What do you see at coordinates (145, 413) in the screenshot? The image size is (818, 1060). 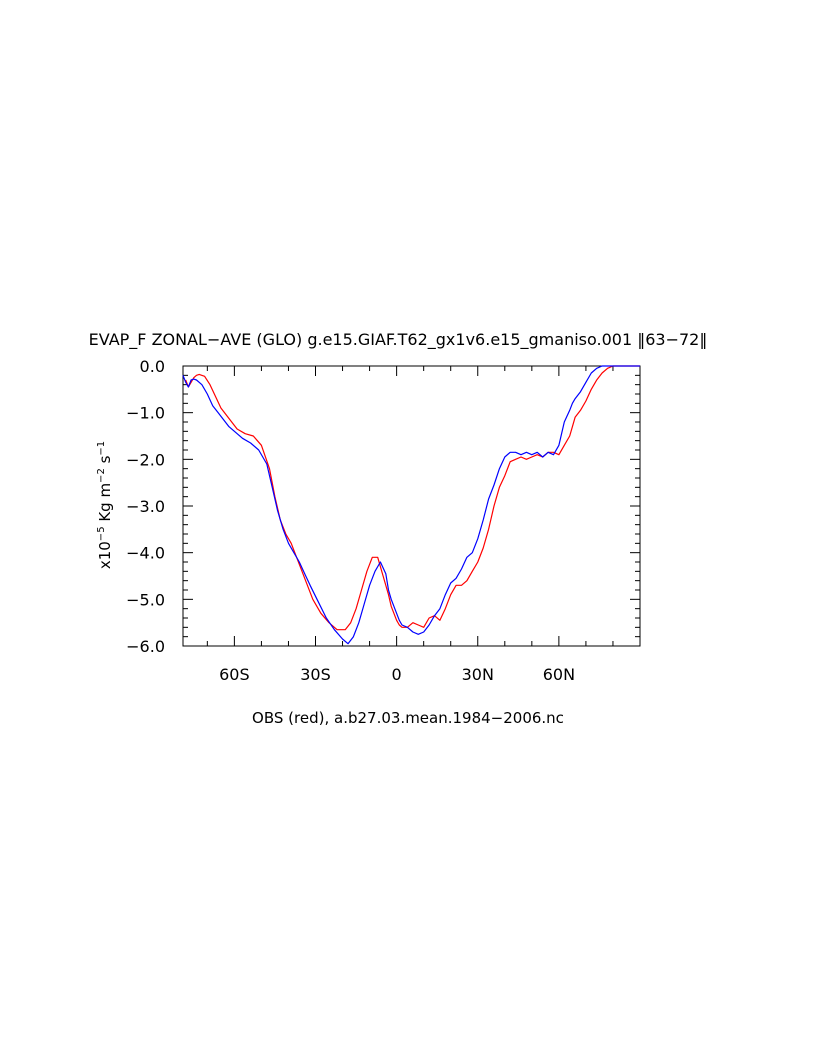 I see `y-tick-label: −1.0` at bounding box center [145, 413].